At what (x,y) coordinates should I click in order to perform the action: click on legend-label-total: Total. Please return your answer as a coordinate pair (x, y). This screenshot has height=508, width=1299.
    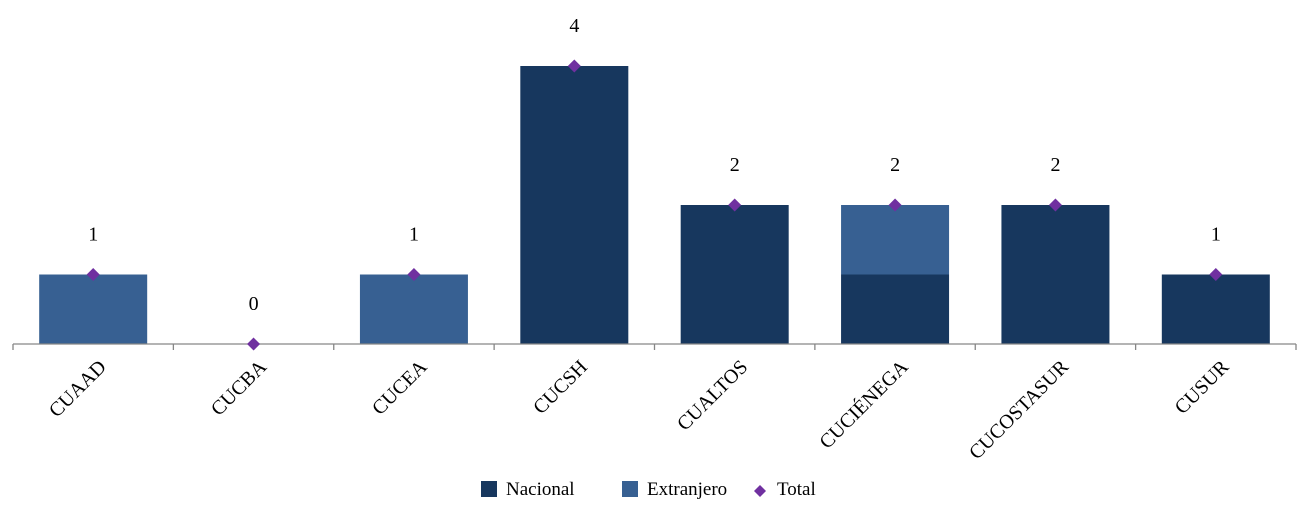
    Looking at the image, I should click on (796, 489).